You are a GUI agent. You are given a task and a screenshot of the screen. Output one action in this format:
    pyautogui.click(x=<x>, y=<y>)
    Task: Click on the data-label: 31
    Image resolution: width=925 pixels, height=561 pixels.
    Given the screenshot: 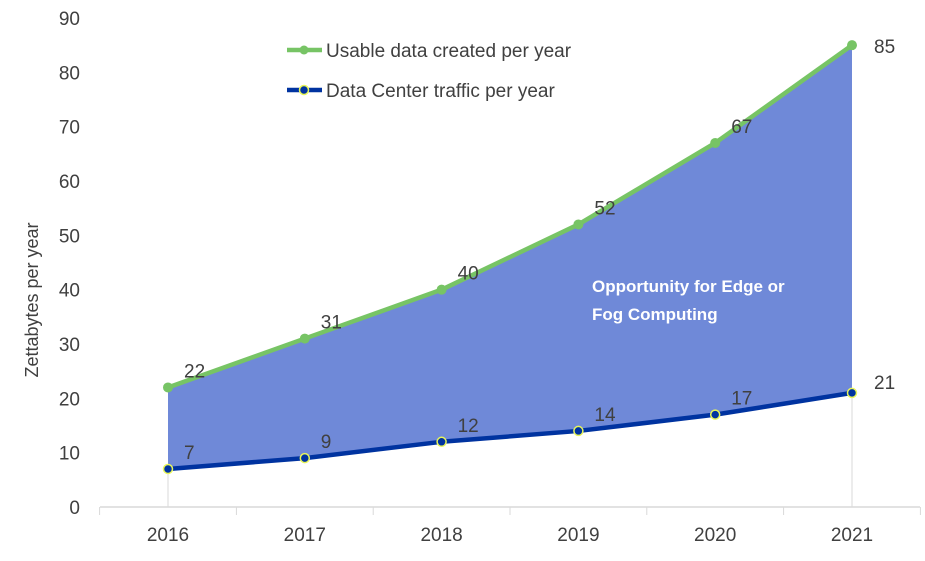 What is the action you would take?
    pyautogui.click(x=331, y=323)
    